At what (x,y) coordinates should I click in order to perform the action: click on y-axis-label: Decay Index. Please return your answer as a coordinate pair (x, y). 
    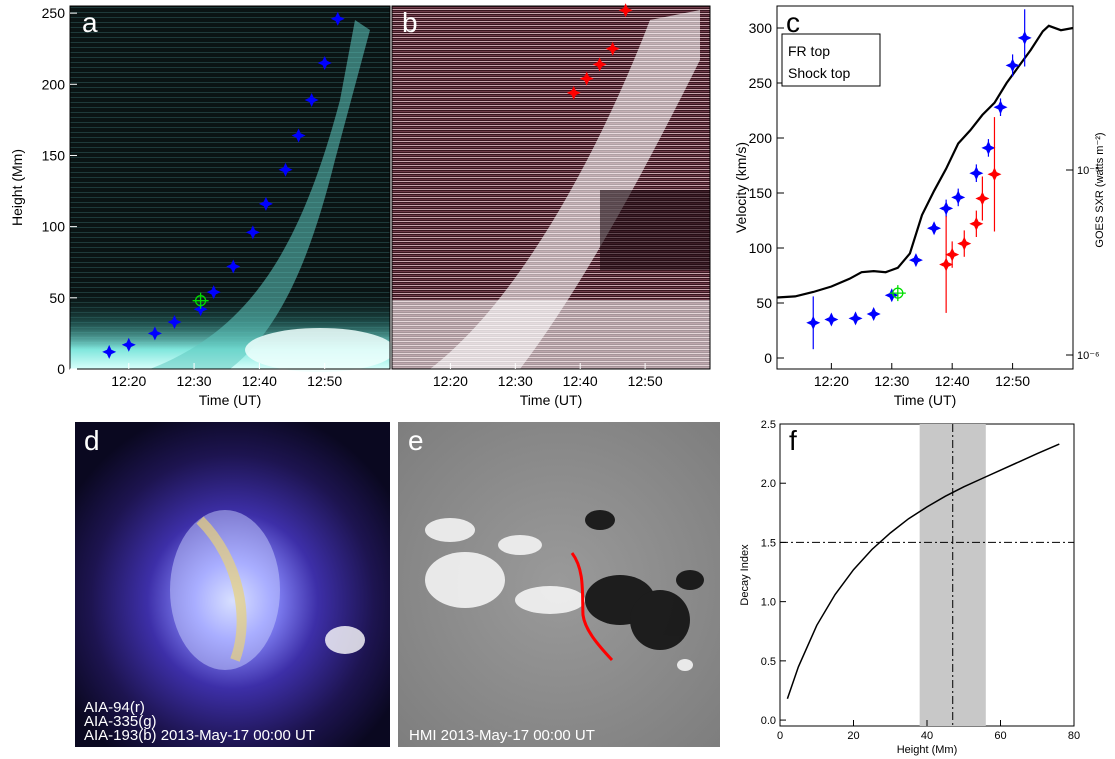
    Looking at the image, I should click on (745, 575).